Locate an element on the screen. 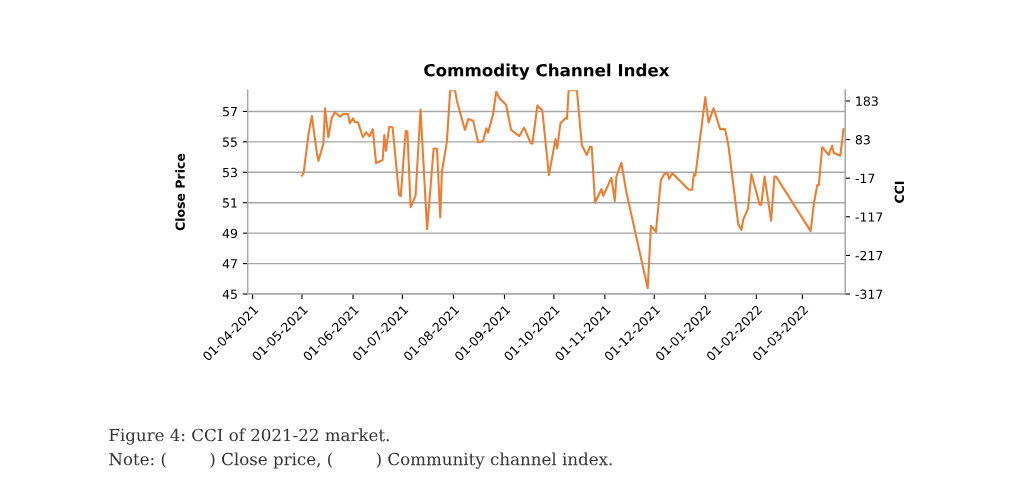  y2-tick-label: -17 is located at coordinates (865, 178).